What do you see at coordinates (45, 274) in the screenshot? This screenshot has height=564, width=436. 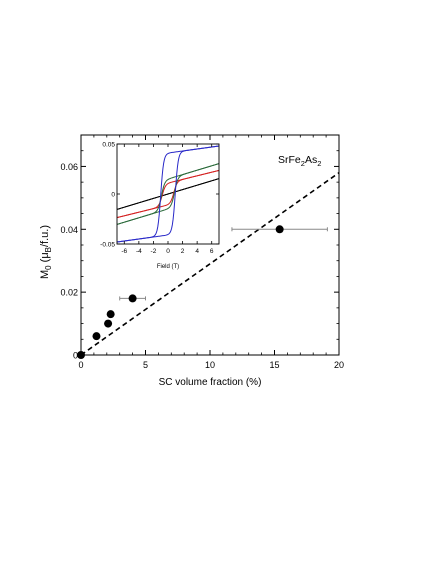 I see `y-label-main: M` at bounding box center [45, 274].